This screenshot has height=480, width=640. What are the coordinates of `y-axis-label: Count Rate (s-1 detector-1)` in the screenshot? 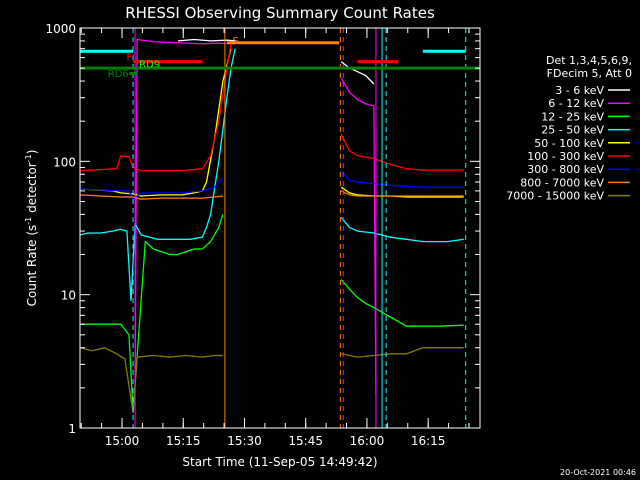 It's located at (31, 228).